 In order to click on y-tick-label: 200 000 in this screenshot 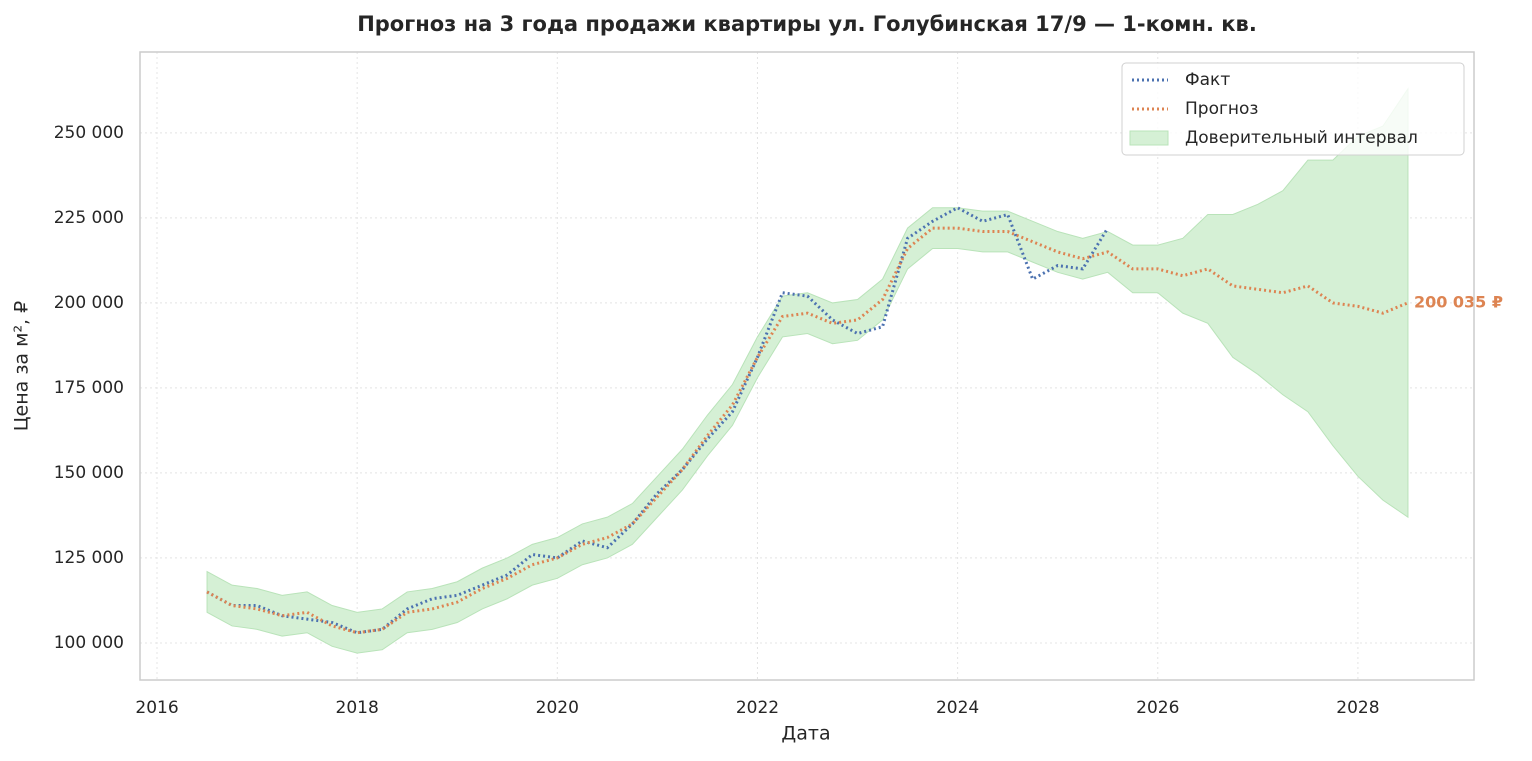, I will do `click(89, 303)`.